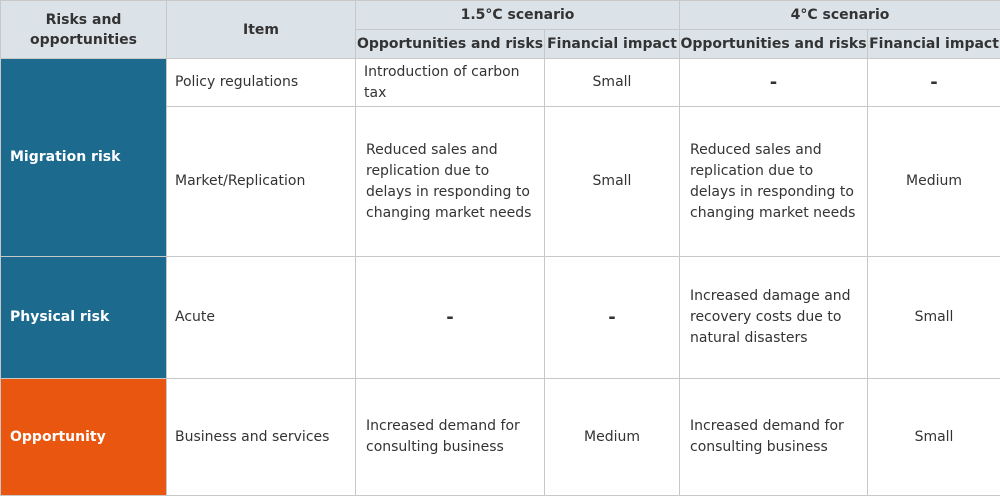  Describe the element at coordinates (261, 30) in the screenshot. I see `header-item: Item` at that location.